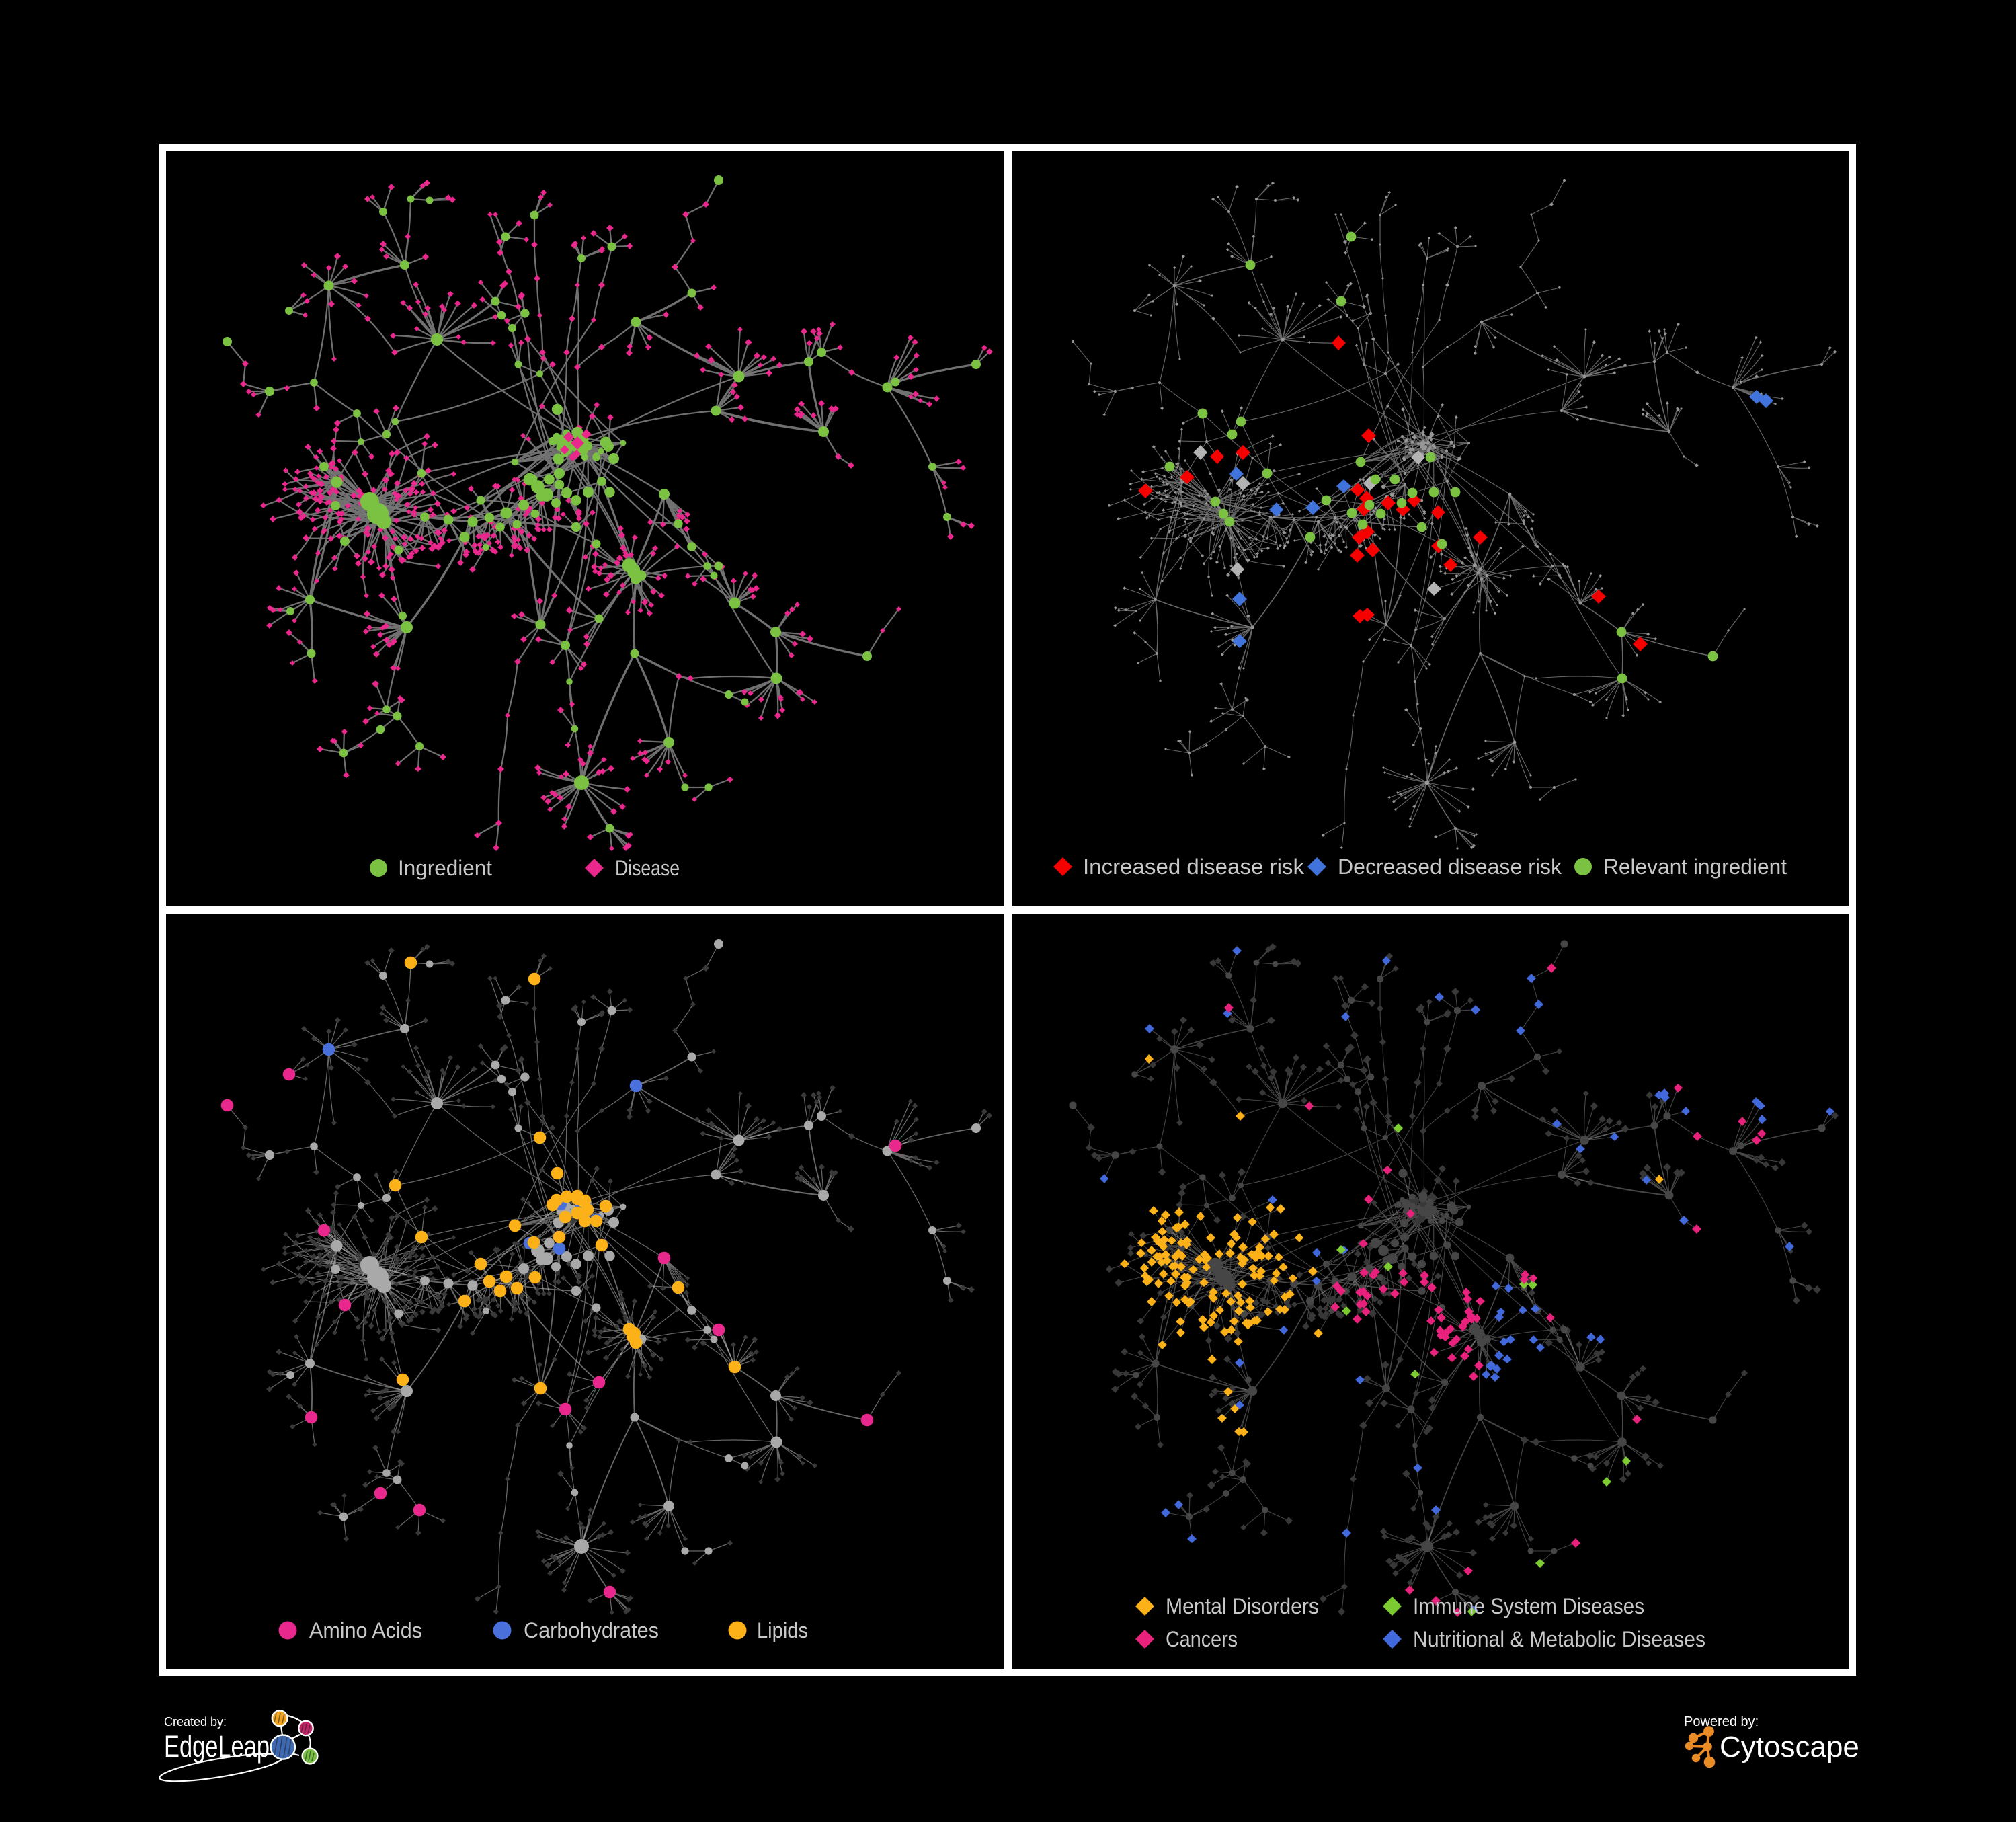 The image size is (2016, 1822). I want to click on svg-text: Cancers, so click(1202, 1639).